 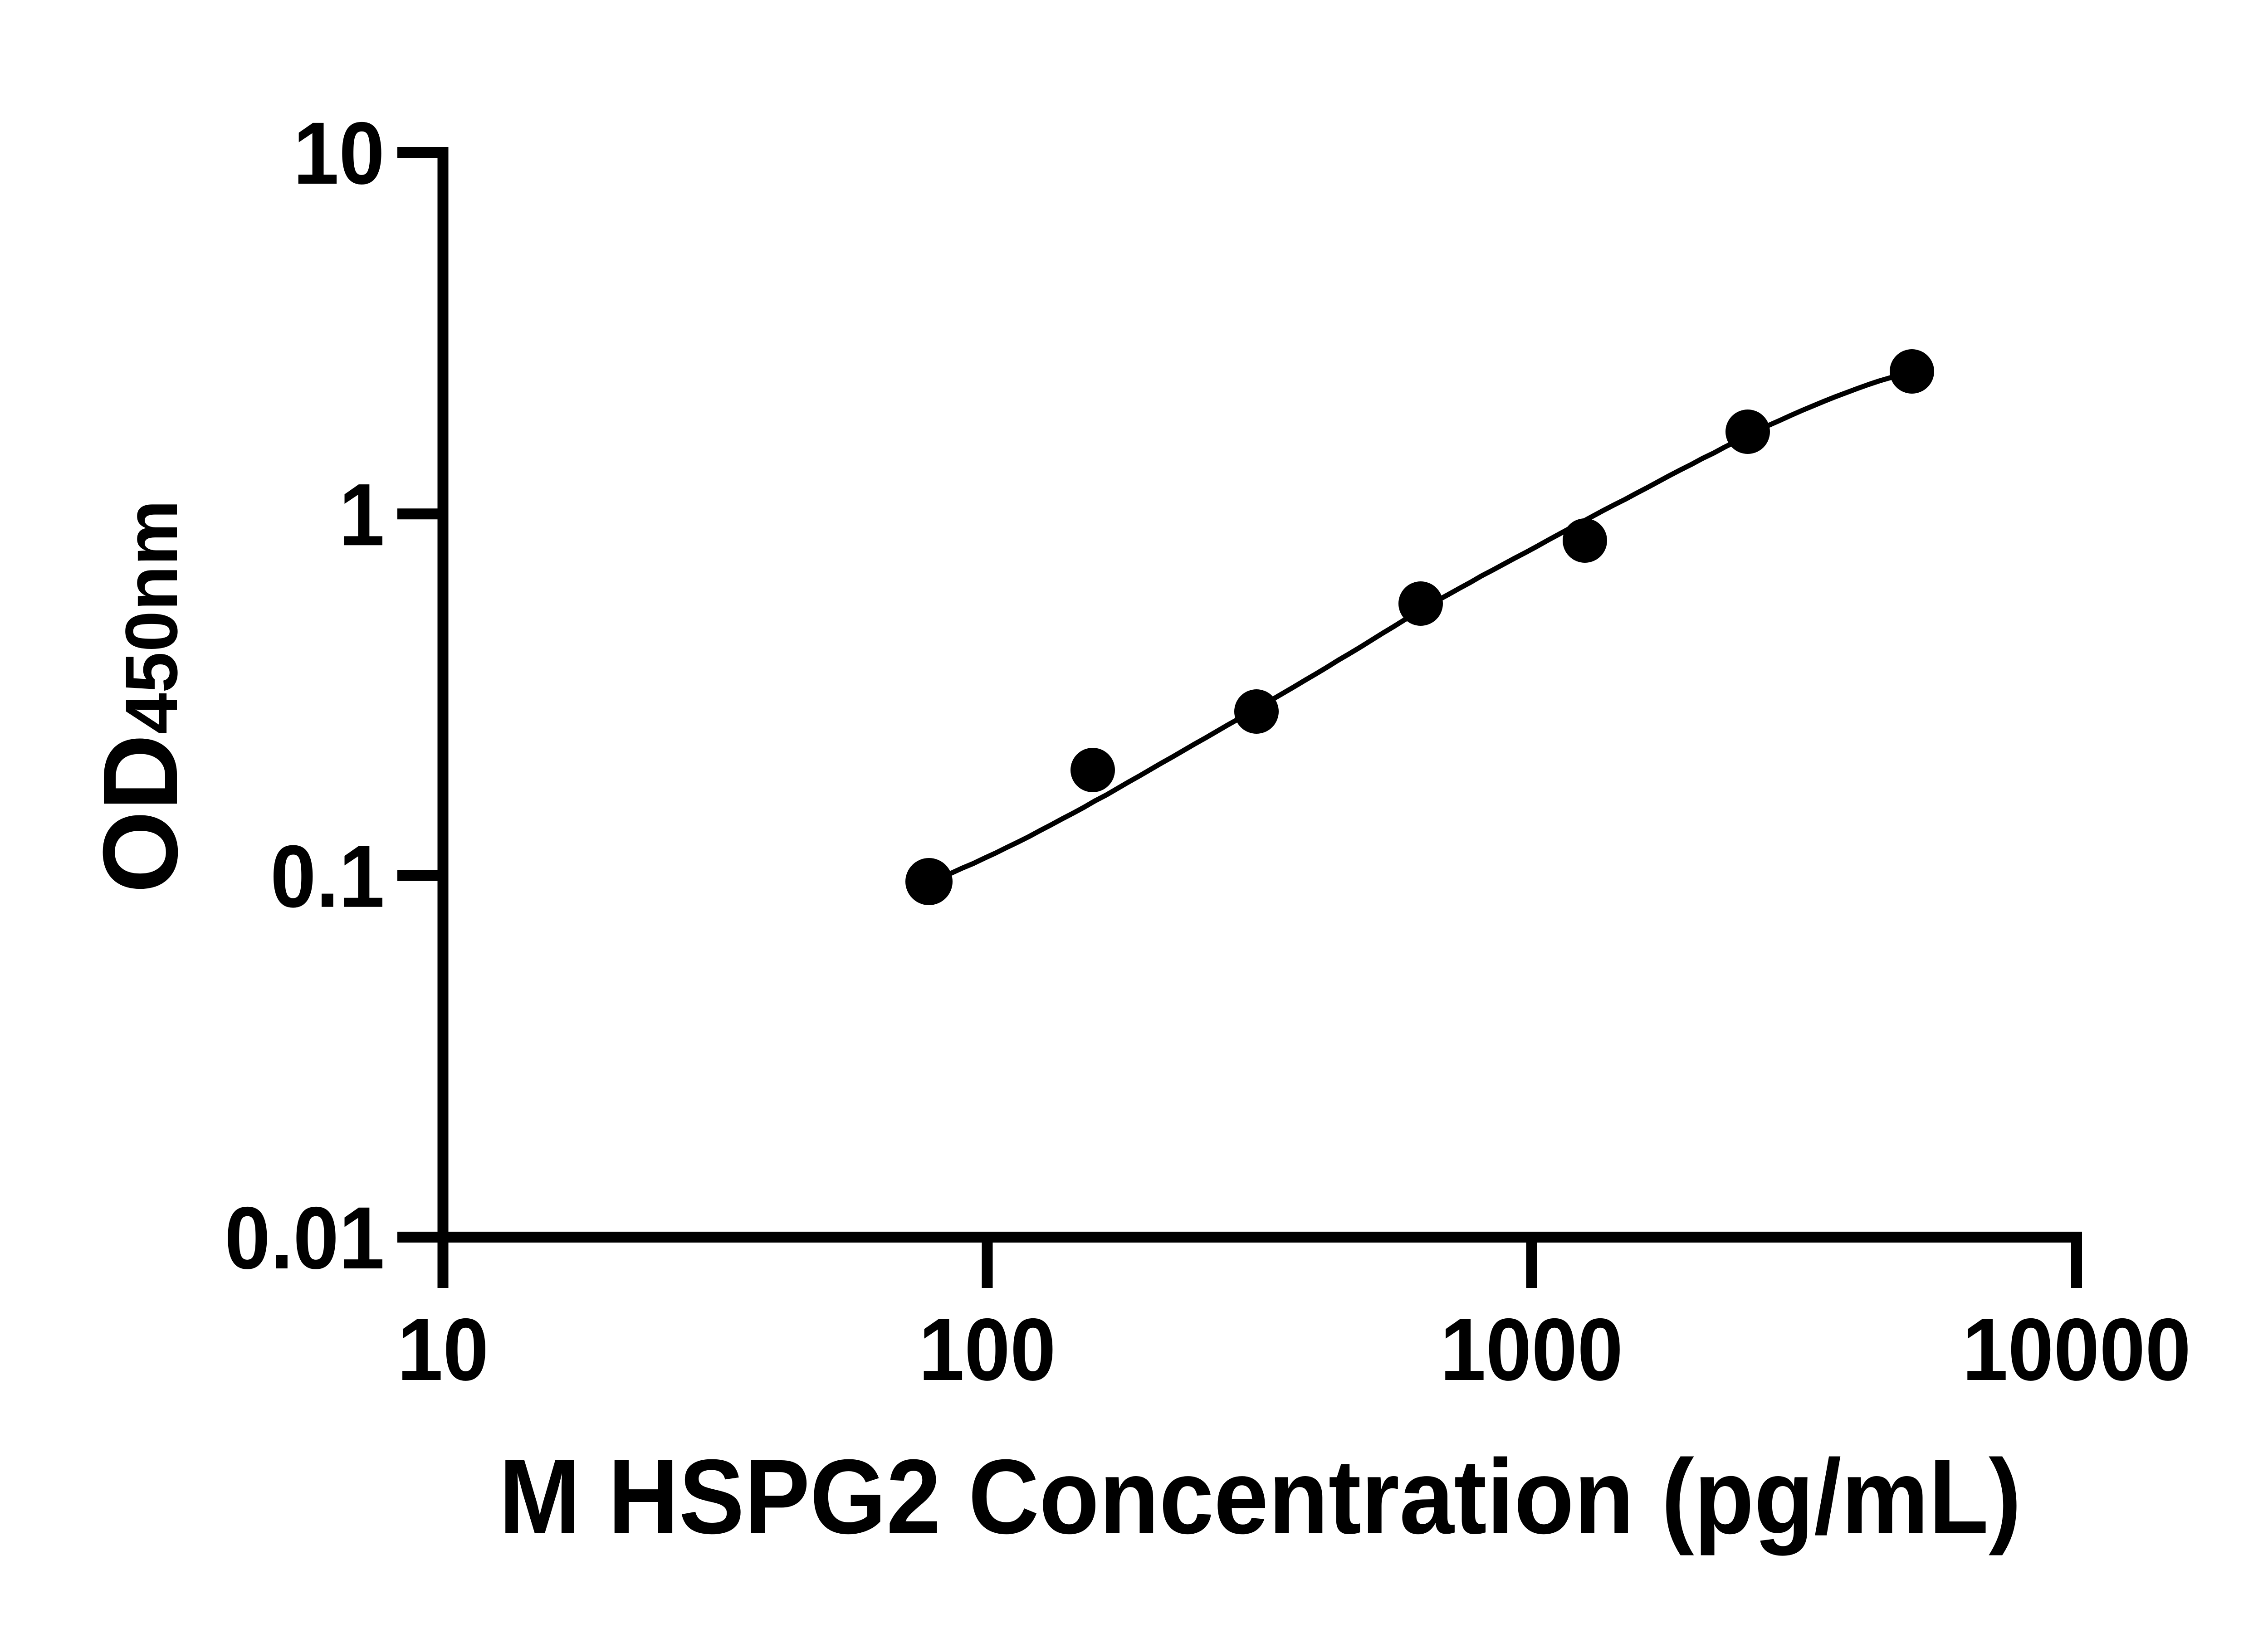 What do you see at coordinates (140, 696) in the screenshot?
I see `svg-text: OD450nm` at bounding box center [140, 696].